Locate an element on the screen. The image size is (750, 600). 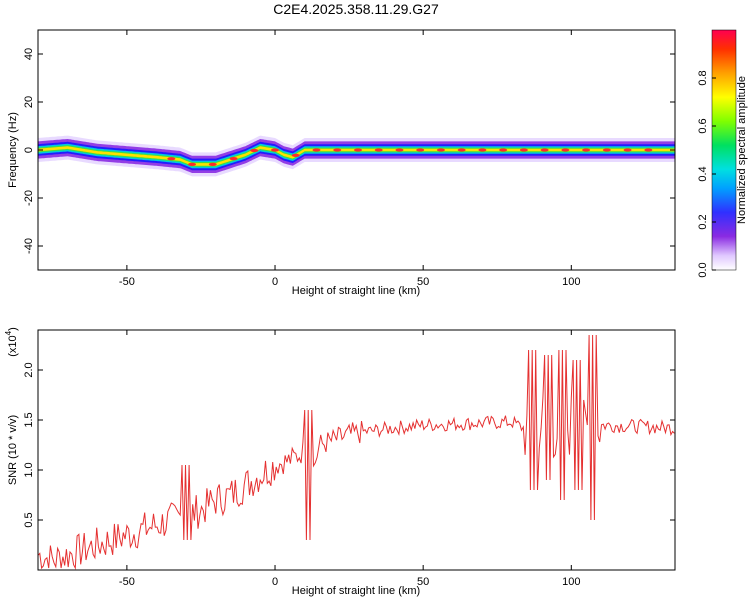
colorbar-label: Normalized spectral amplitude is located at coordinates (742, 150).